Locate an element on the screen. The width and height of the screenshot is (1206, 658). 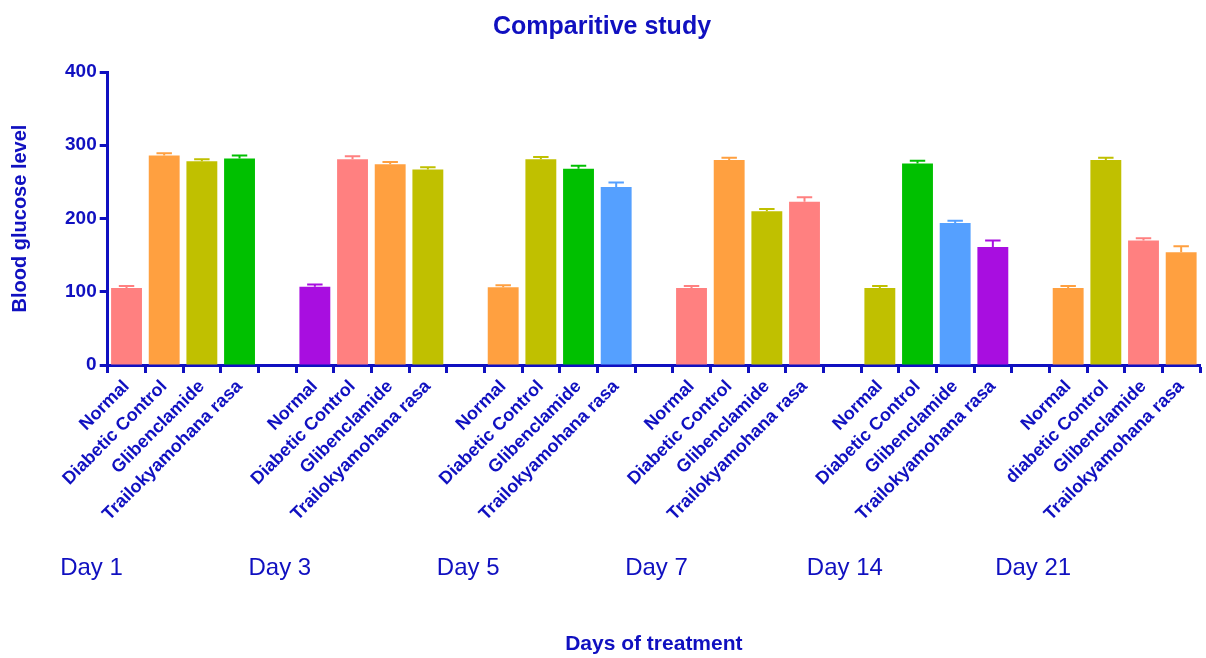
y-tick-label: 400 is located at coordinates (81, 71).